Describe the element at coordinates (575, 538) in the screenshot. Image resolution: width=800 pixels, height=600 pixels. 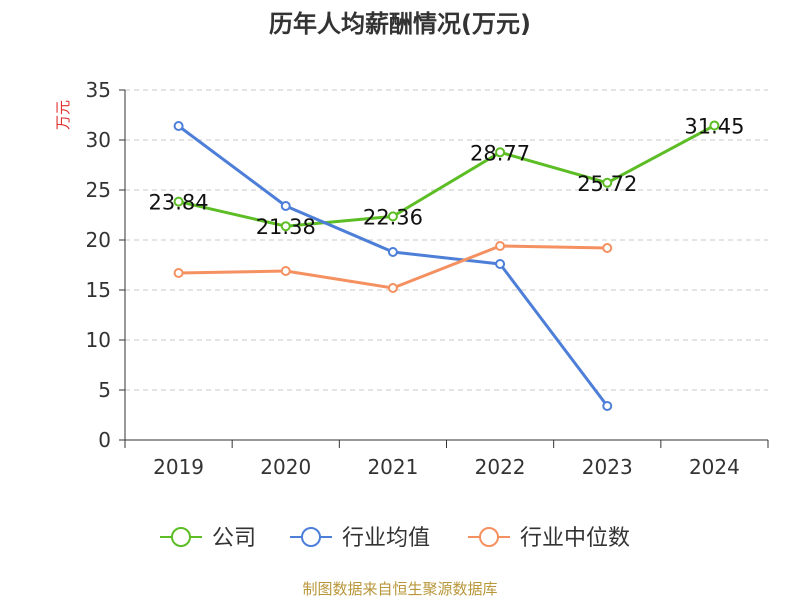
I see `legend-label: 行业中位数` at that location.